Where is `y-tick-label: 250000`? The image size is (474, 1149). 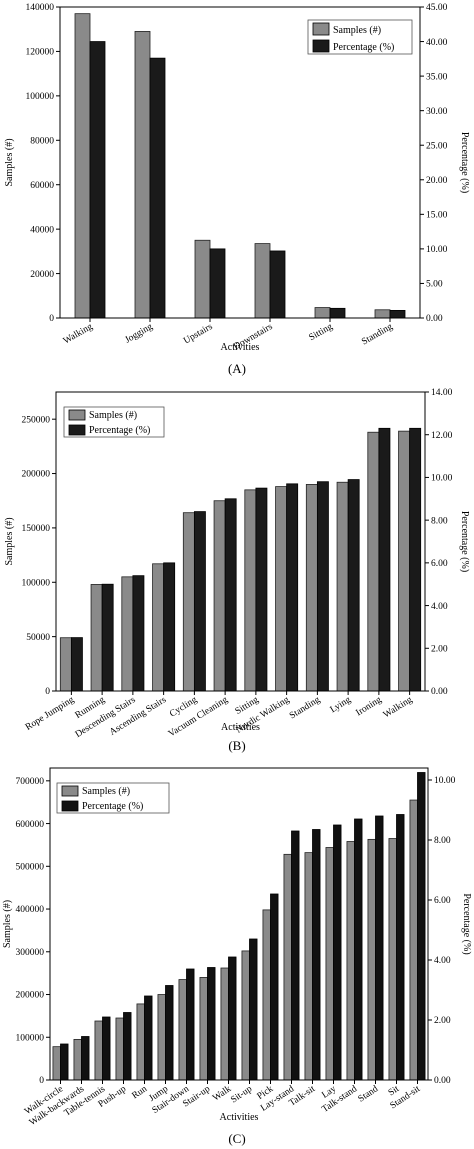 y-tick-label: 250000 is located at coordinates (36, 420).